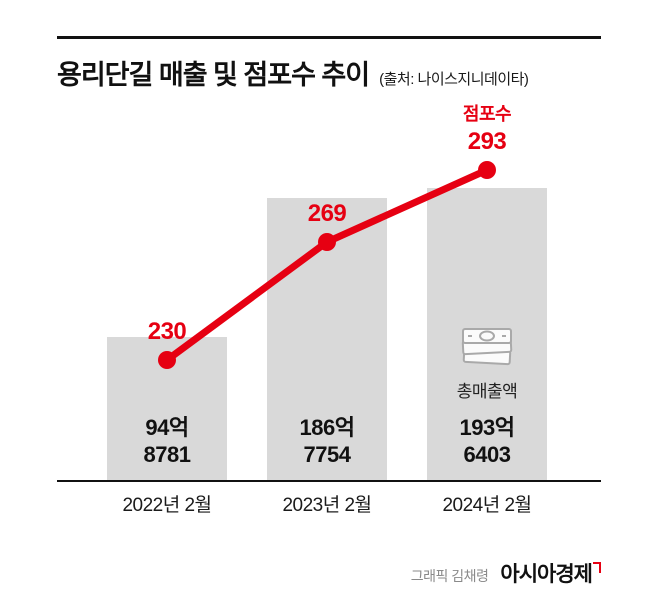 Image resolution: width=658 pixels, height=607 pixels. I want to click on bar-2024: 총매출액 193억 6403, so click(487, 334).